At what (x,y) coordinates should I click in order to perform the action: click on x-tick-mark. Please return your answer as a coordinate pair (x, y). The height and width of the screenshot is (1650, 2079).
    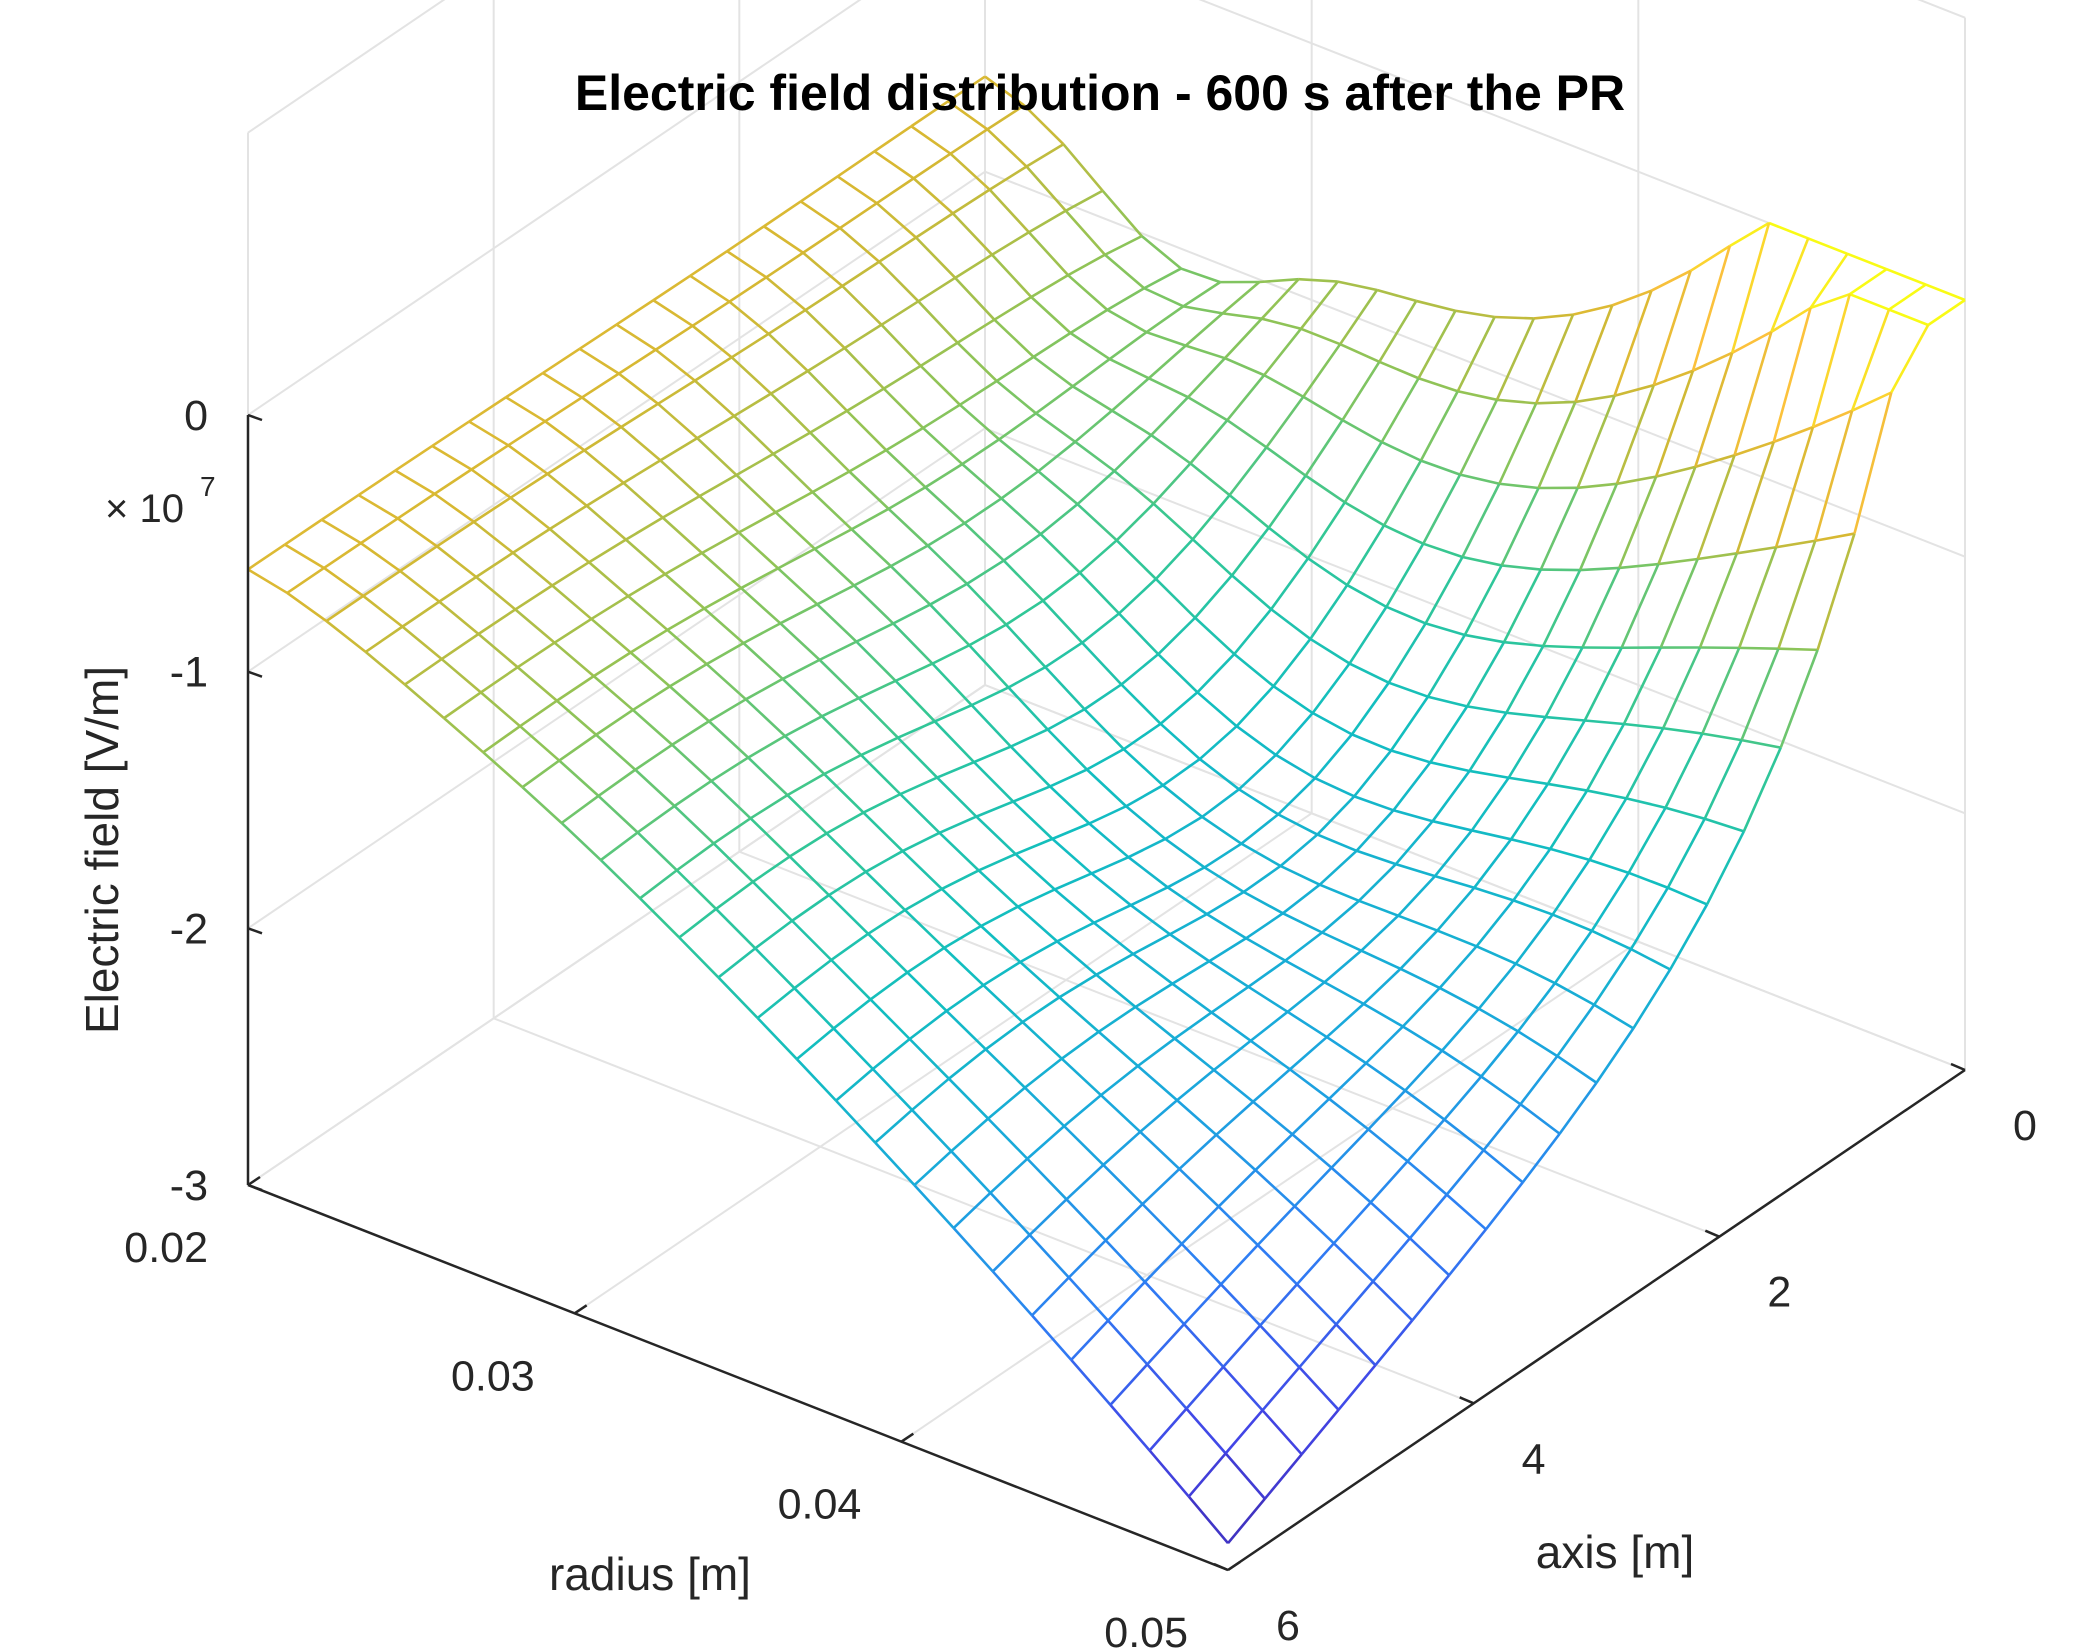
    Looking at the image, I should click on (580, 1309).